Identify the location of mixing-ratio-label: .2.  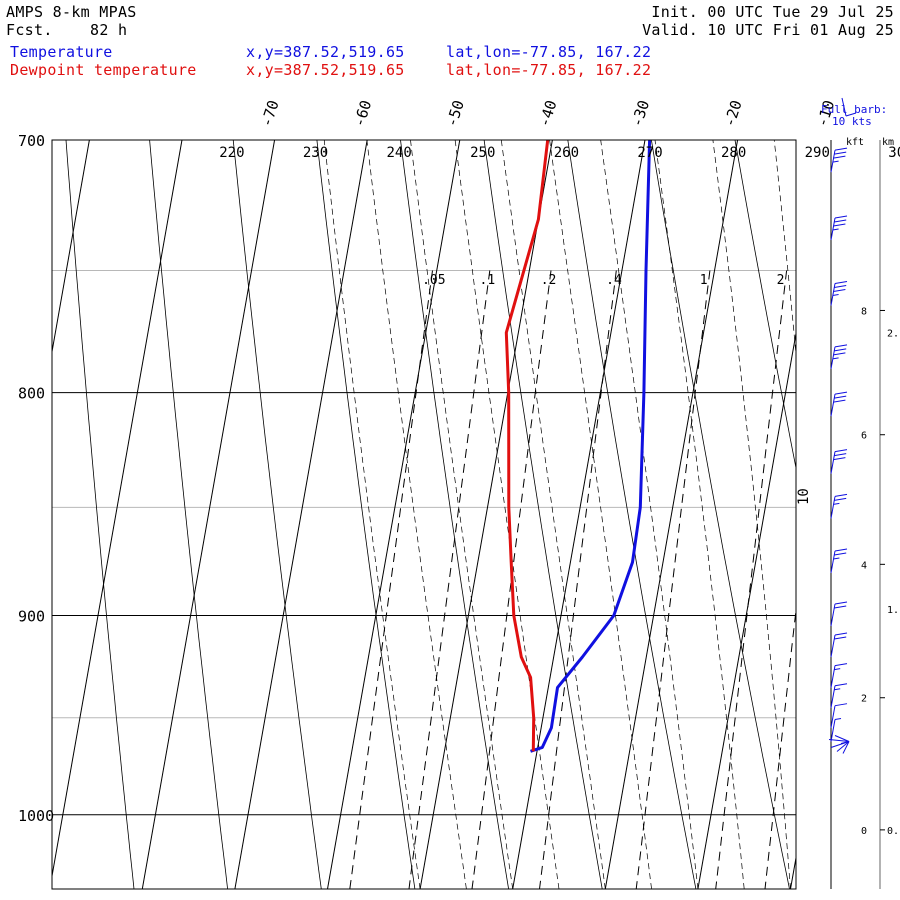
(549, 280).